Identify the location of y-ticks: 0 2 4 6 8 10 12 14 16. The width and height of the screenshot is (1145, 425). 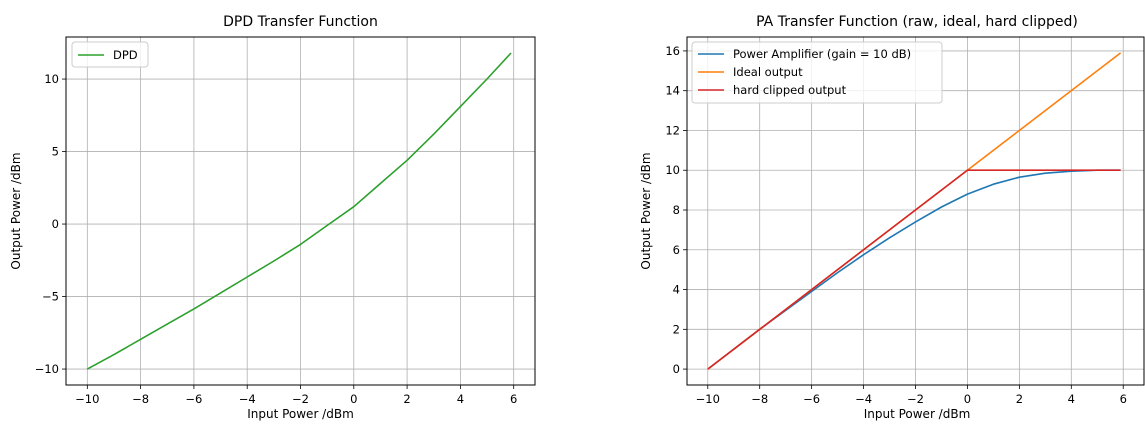
(676, 210).